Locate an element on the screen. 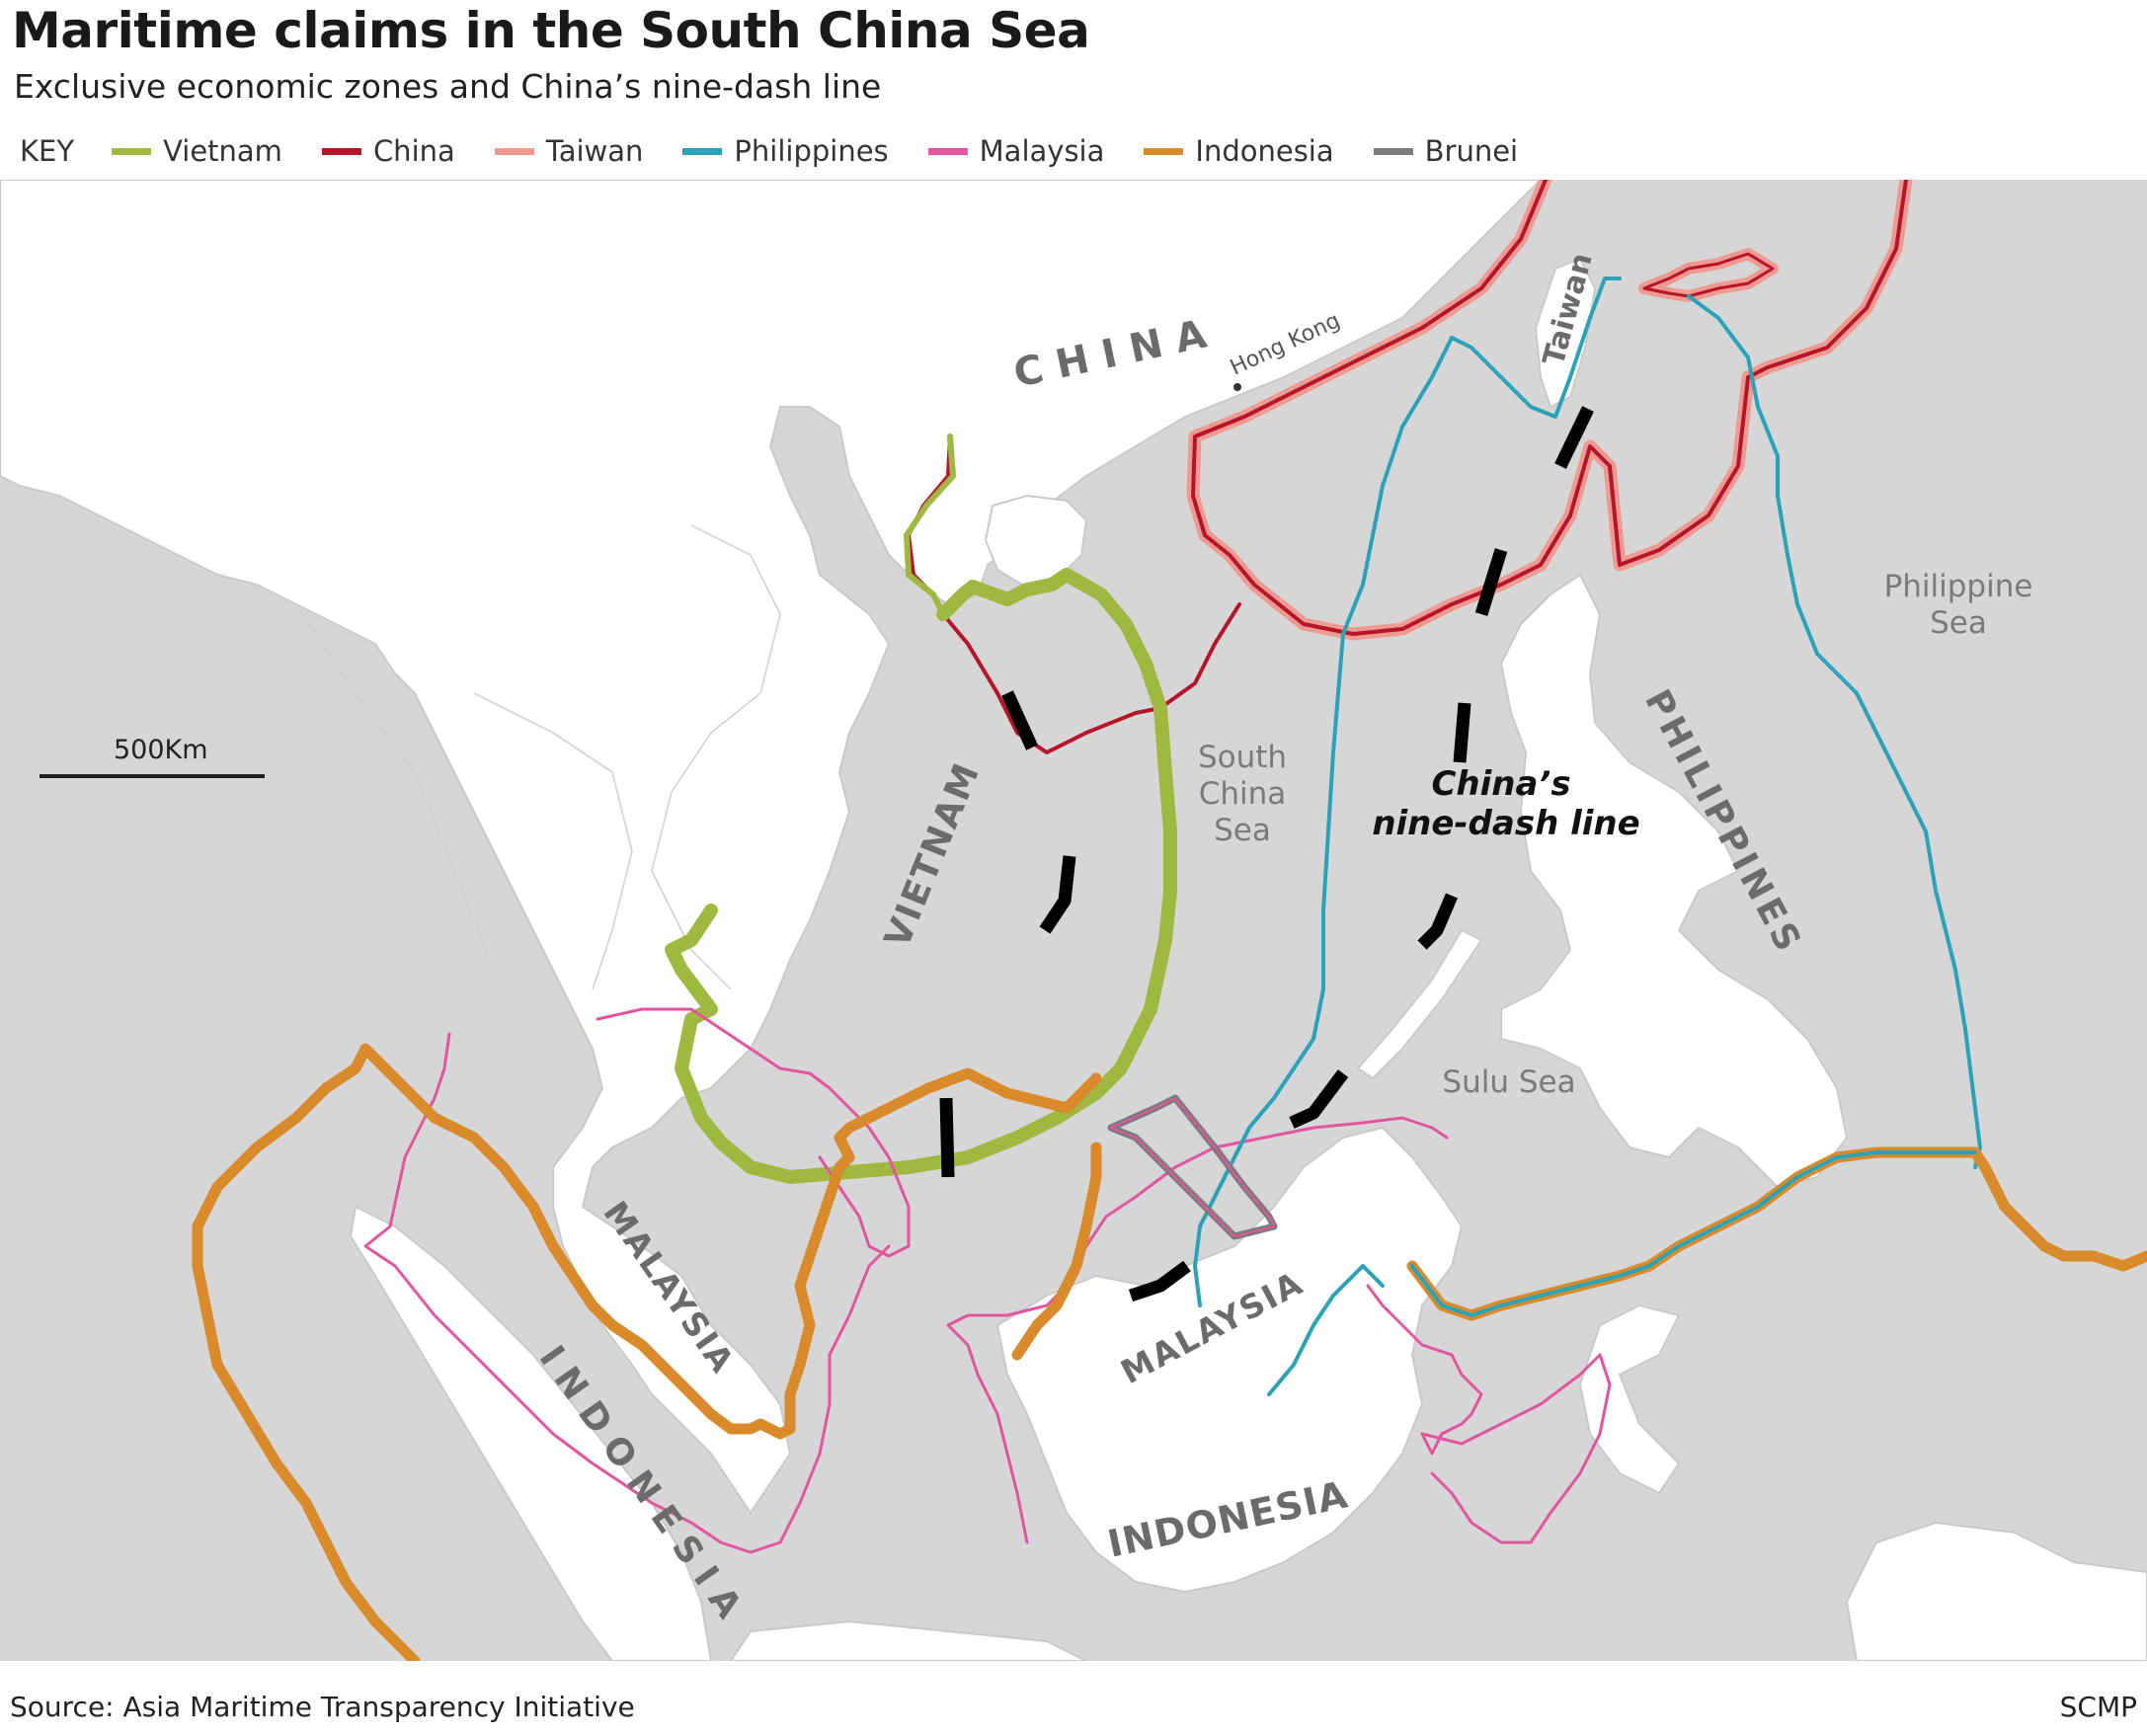  claim-line-china-north is located at coordinates (1550, 408).